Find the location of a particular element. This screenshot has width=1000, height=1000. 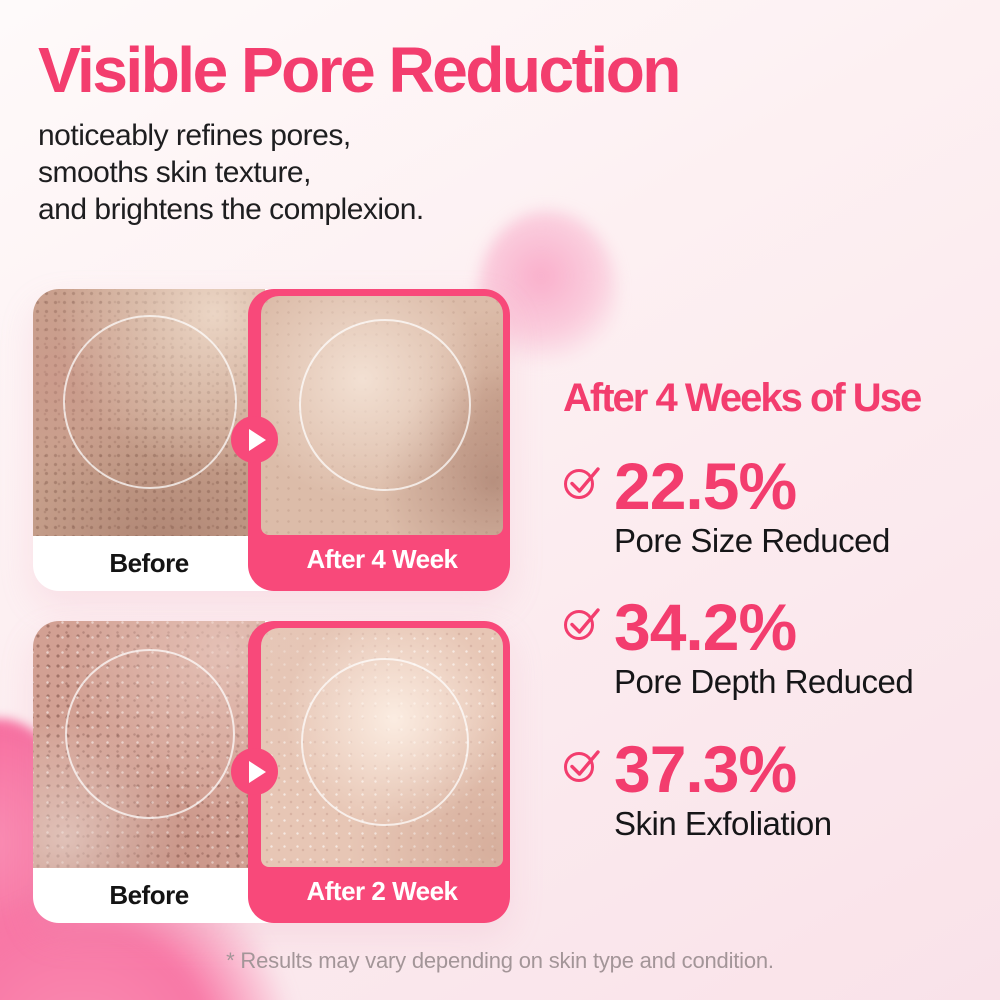

after-label: After 4 Week is located at coordinates (382, 559).